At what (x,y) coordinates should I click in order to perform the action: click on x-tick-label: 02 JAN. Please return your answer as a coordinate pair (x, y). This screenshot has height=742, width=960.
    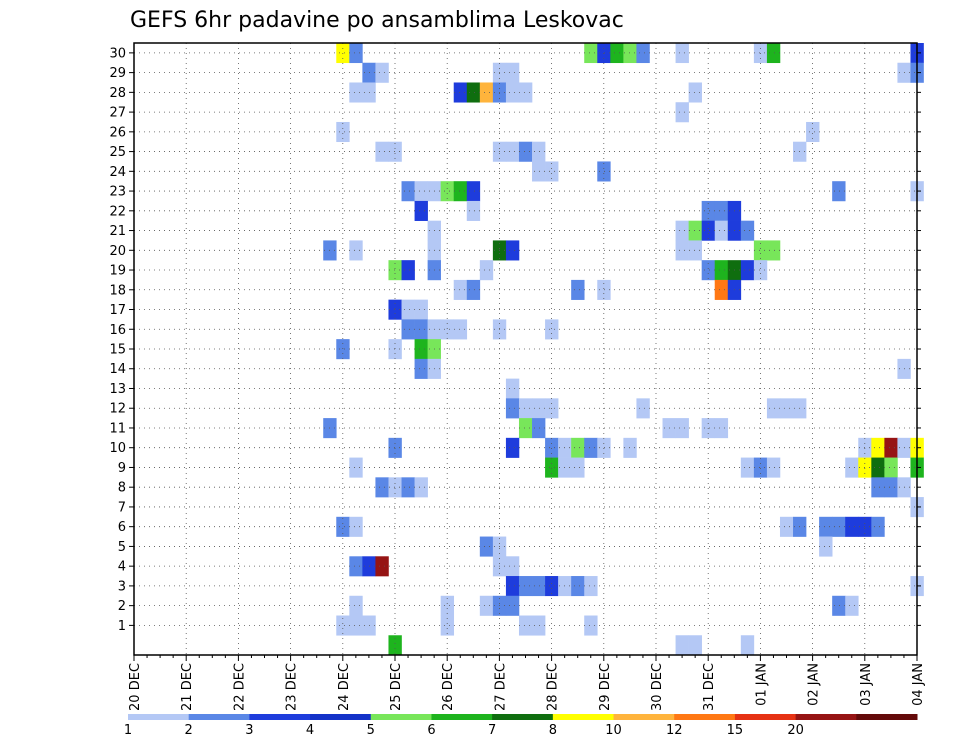
    Looking at the image, I should click on (814, 684).